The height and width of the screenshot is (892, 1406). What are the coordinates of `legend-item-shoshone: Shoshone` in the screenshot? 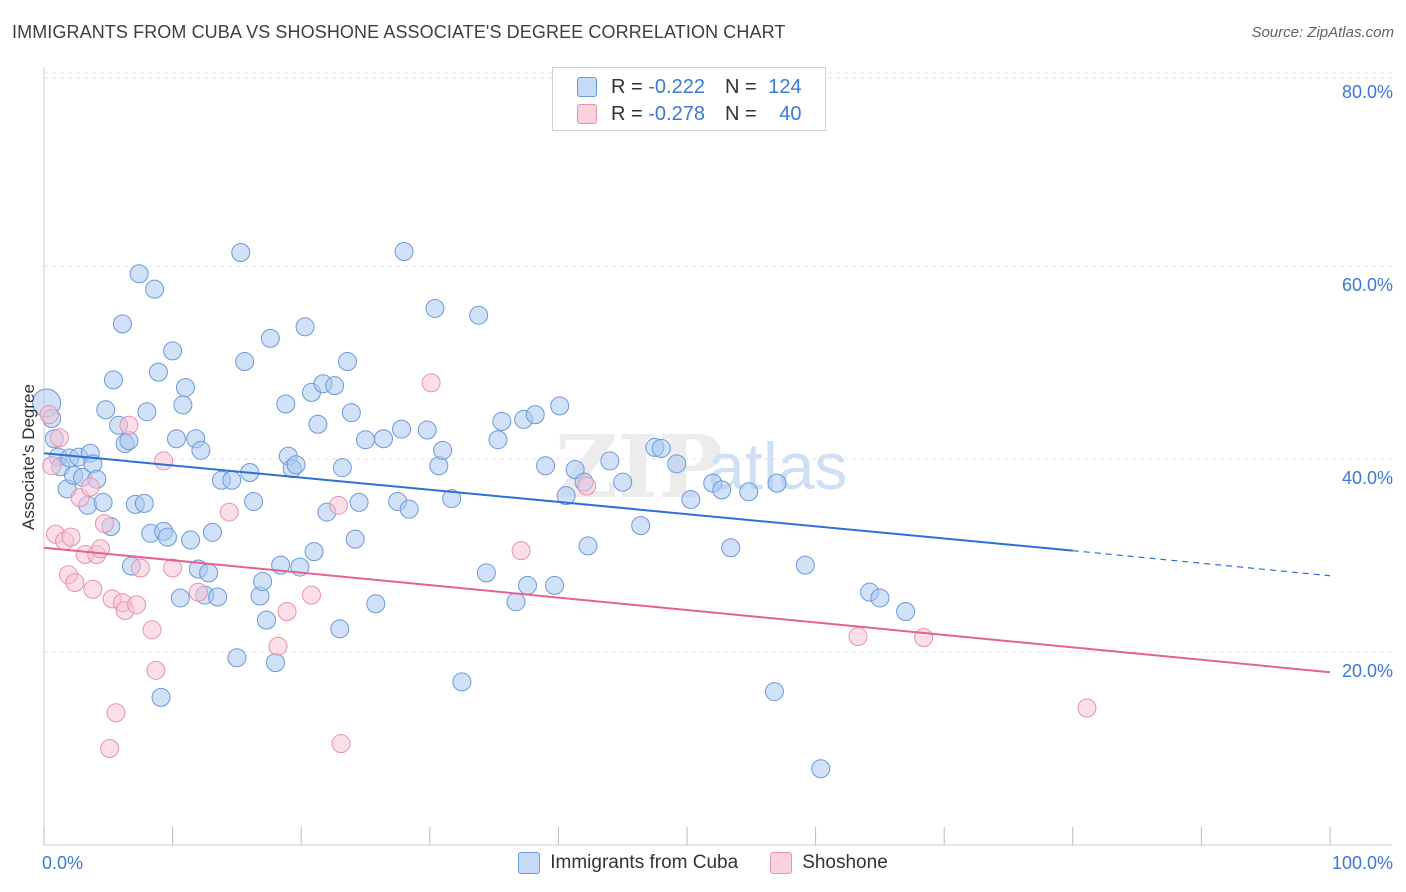 It's located at (829, 863).